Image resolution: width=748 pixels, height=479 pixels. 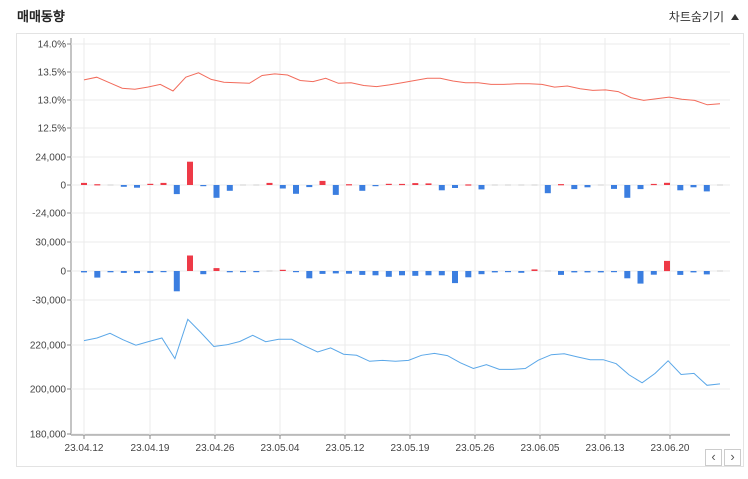 I want to click on y-tick-label: -24,000, so click(x=49, y=214).